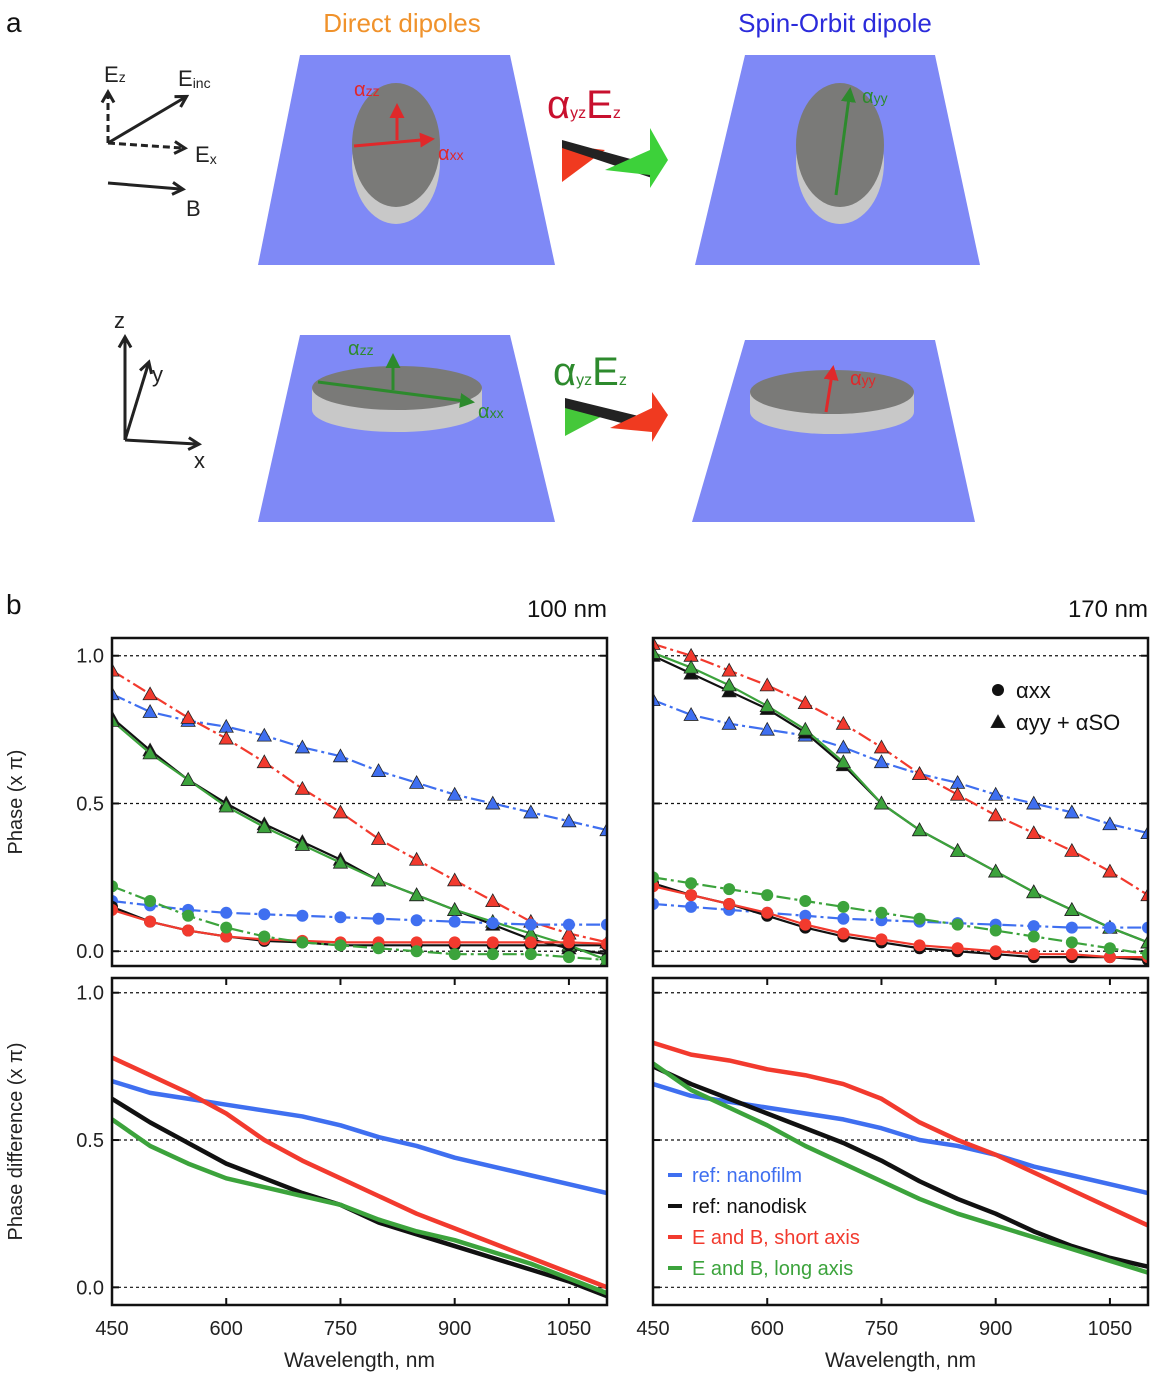 Image resolution: width=1165 pixels, height=1390 pixels. Describe the element at coordinates (835, 23) in the screenshot. I see `panel-title: Spin-Orbit dipole` at that location.